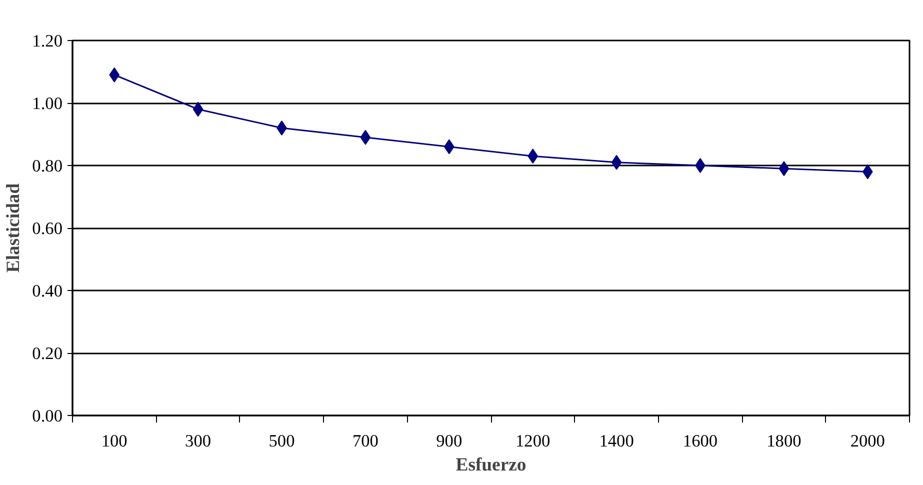 This screenshot has height=485, width=923. What do you see at coordinates (616, 441) in the screenshot?
I see `x-tick-label: 1400` at bounding box center [616, 441].